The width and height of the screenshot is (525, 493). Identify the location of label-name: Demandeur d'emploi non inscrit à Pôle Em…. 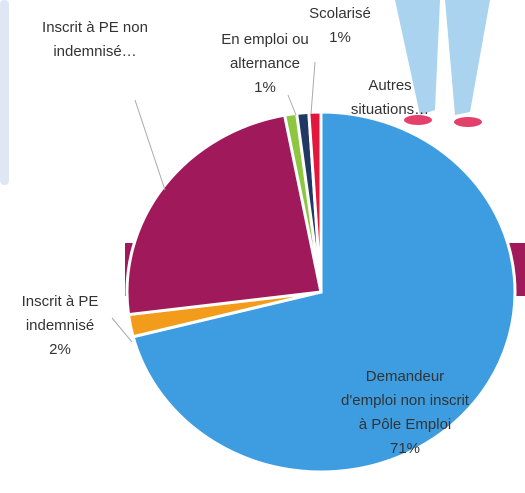
(405, 400).